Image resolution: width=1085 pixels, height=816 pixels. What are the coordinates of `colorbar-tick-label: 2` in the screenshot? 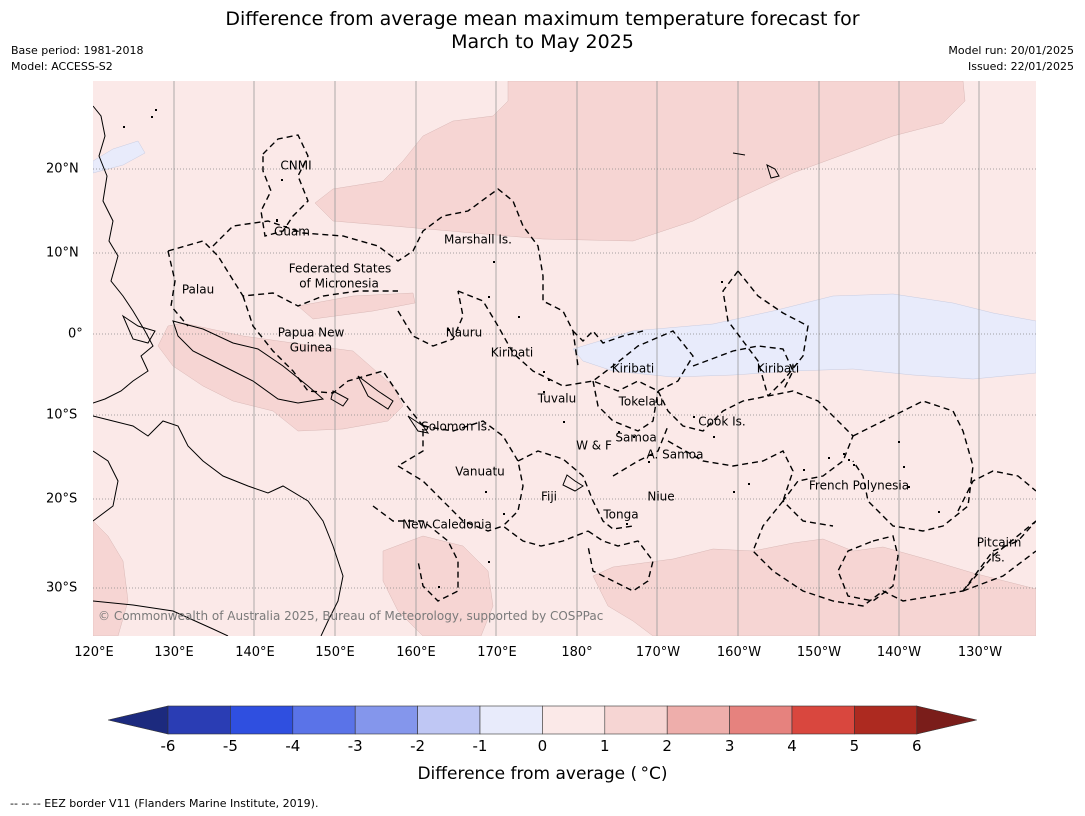 It's located at (667, 746).